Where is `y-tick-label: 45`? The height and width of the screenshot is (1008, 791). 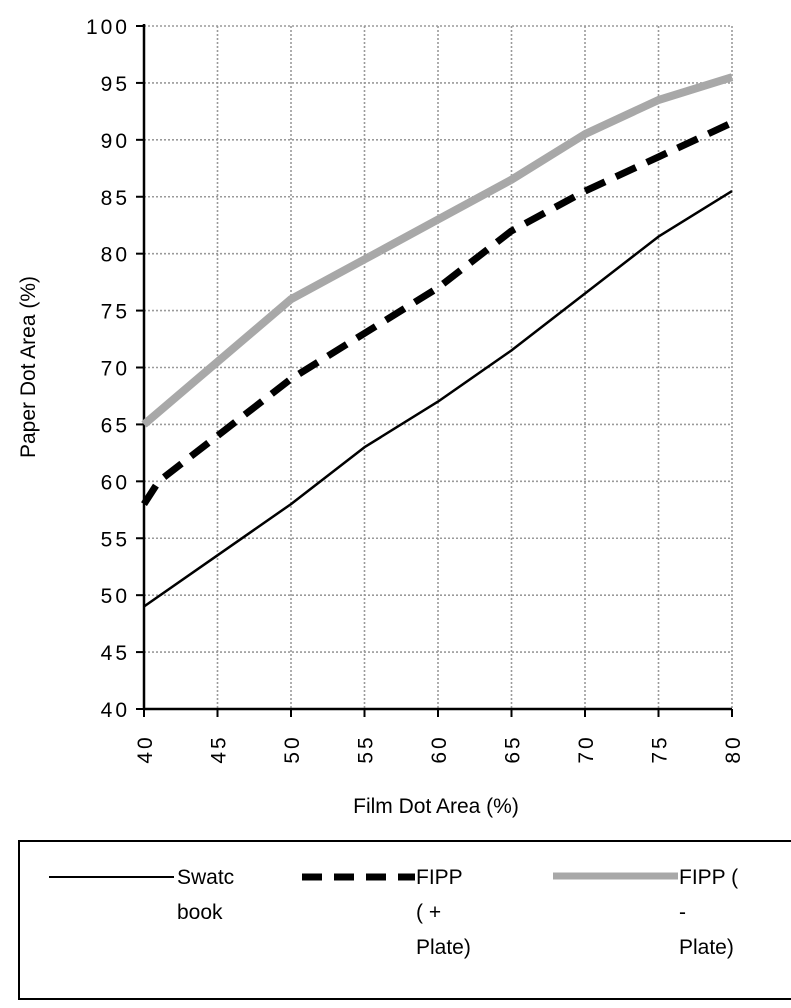 y-tick-label: 45 is located at coordinates (115, 653).